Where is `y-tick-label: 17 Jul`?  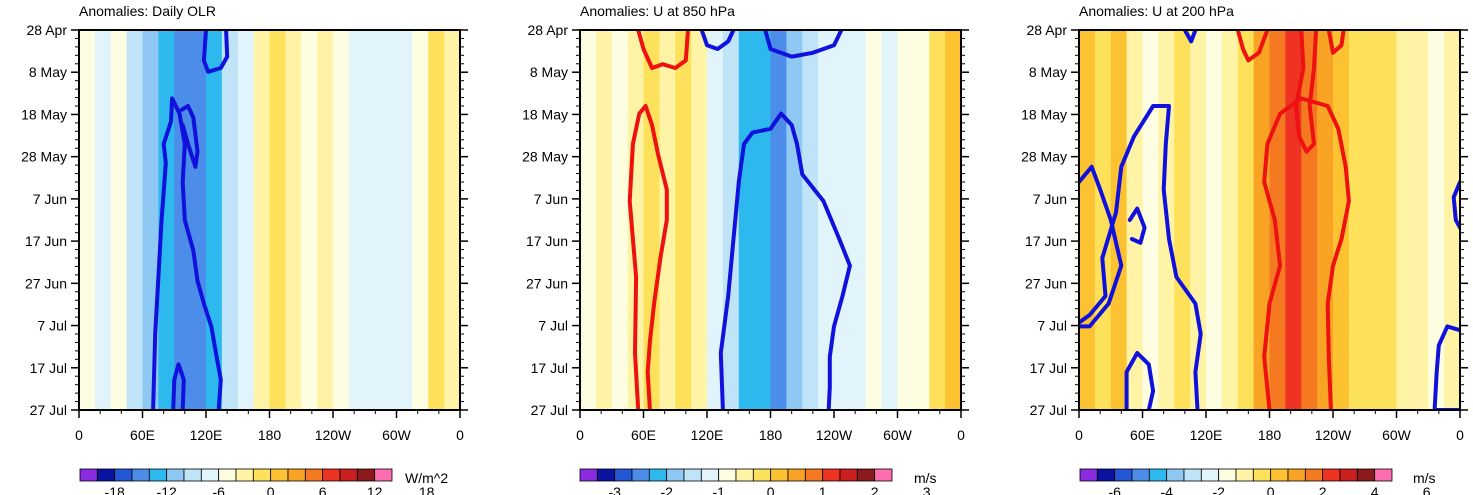 y-tick-label: 17 Jul is located at coordinates (549, 368).